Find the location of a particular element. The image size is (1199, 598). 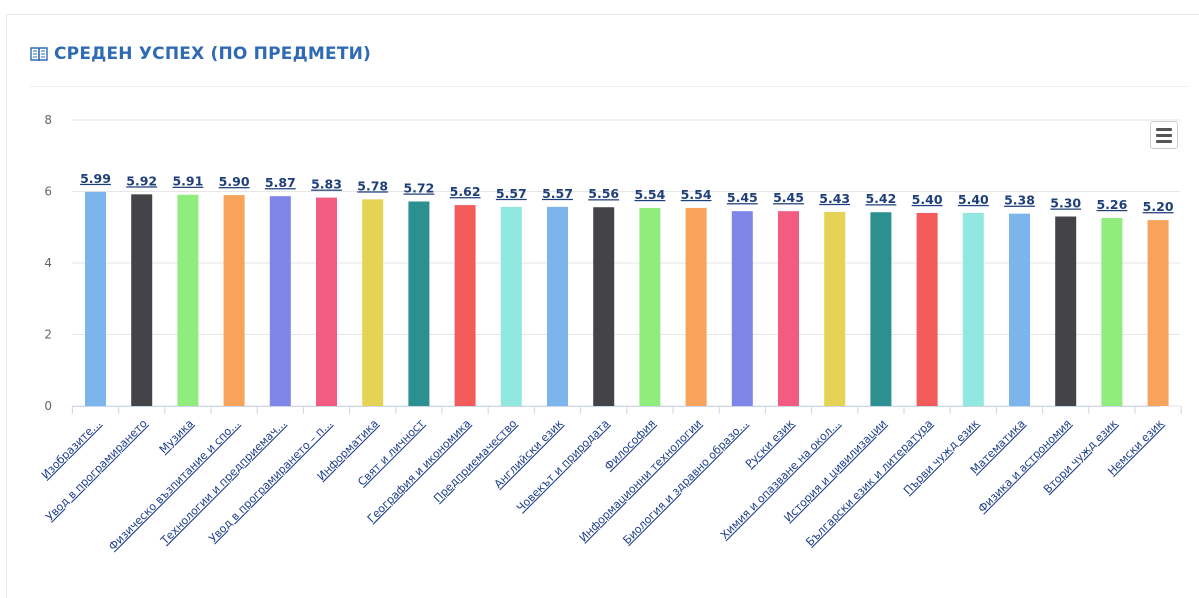

x-category-label: Музика is located at coordinates (176, 436).